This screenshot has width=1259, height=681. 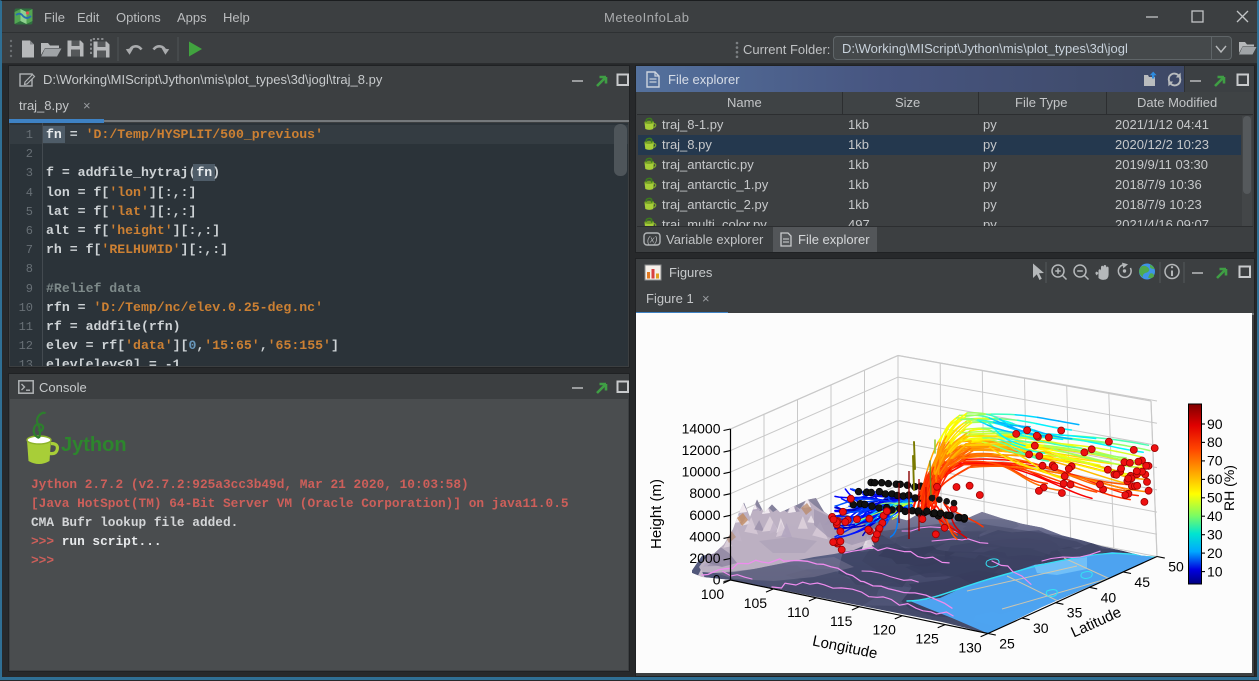 I want to click on svg-text: (x), so click(x=652, y=240).